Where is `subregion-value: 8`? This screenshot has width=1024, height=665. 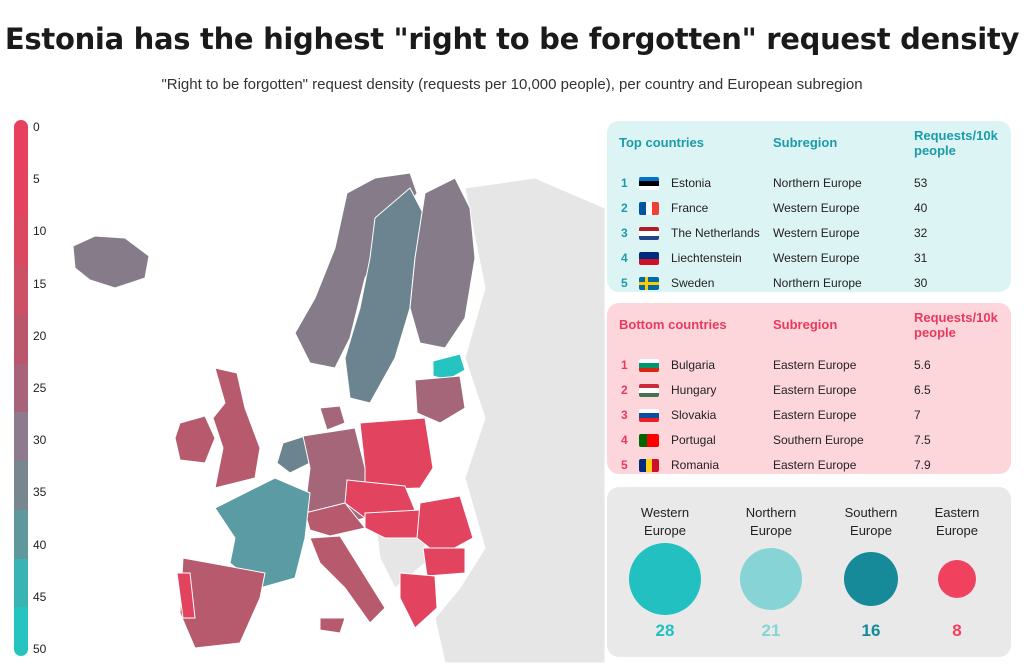
subregion-value: 8 is located at coordinates (957, 630).